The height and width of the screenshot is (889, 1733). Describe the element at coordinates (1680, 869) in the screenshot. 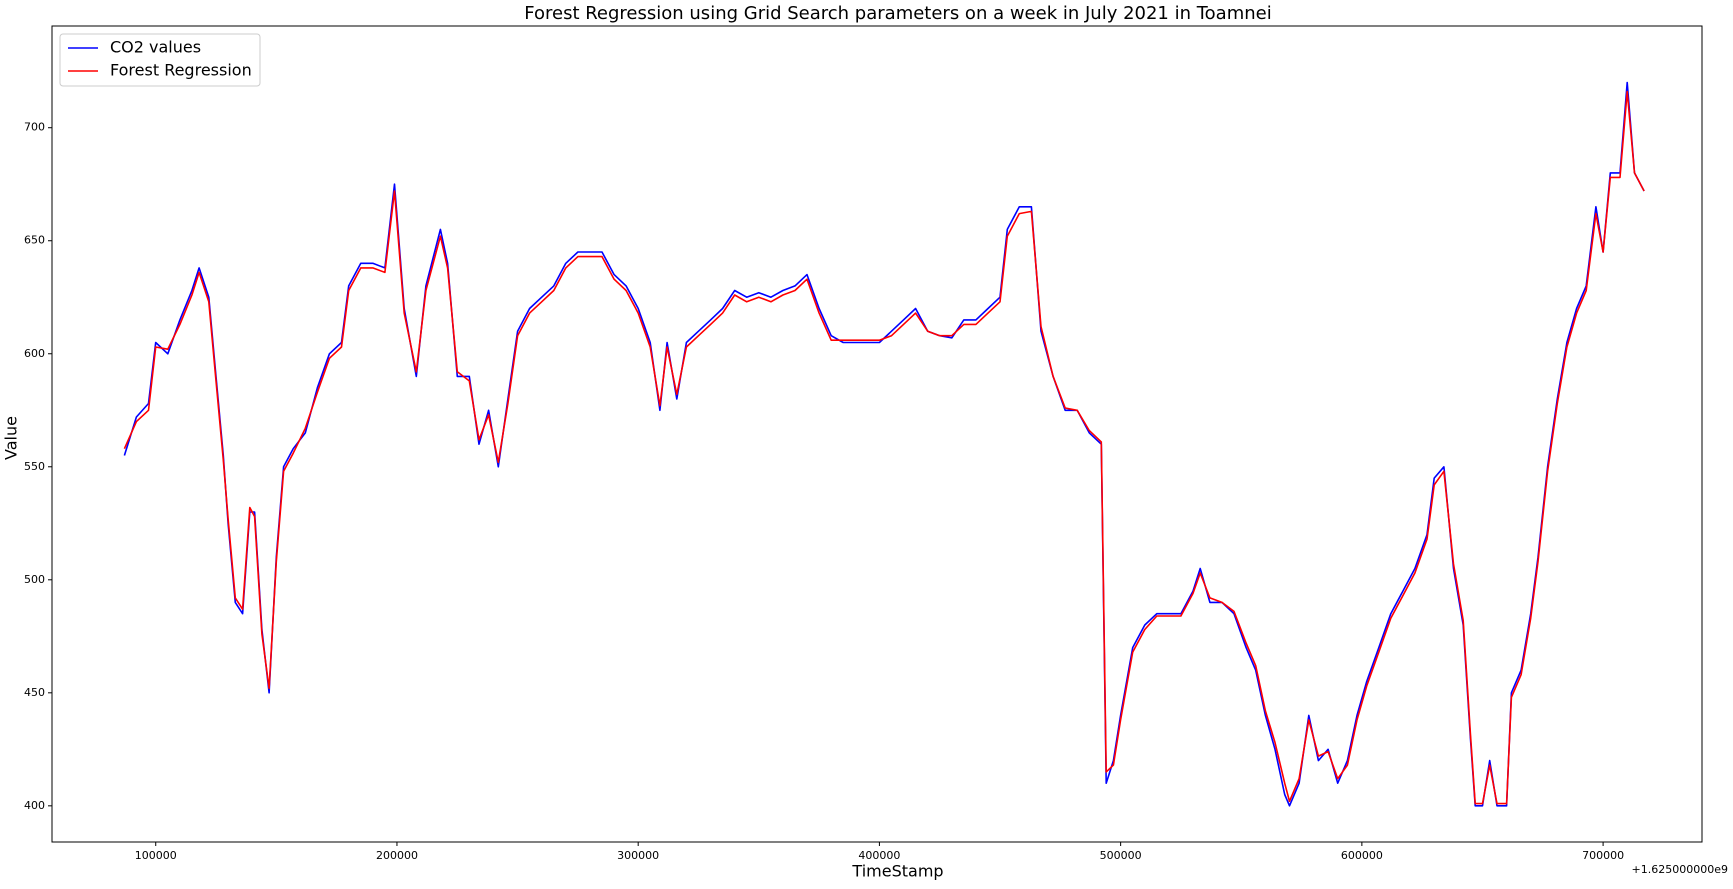

I see `x-offset-label: +1.625000000e9` at that location.